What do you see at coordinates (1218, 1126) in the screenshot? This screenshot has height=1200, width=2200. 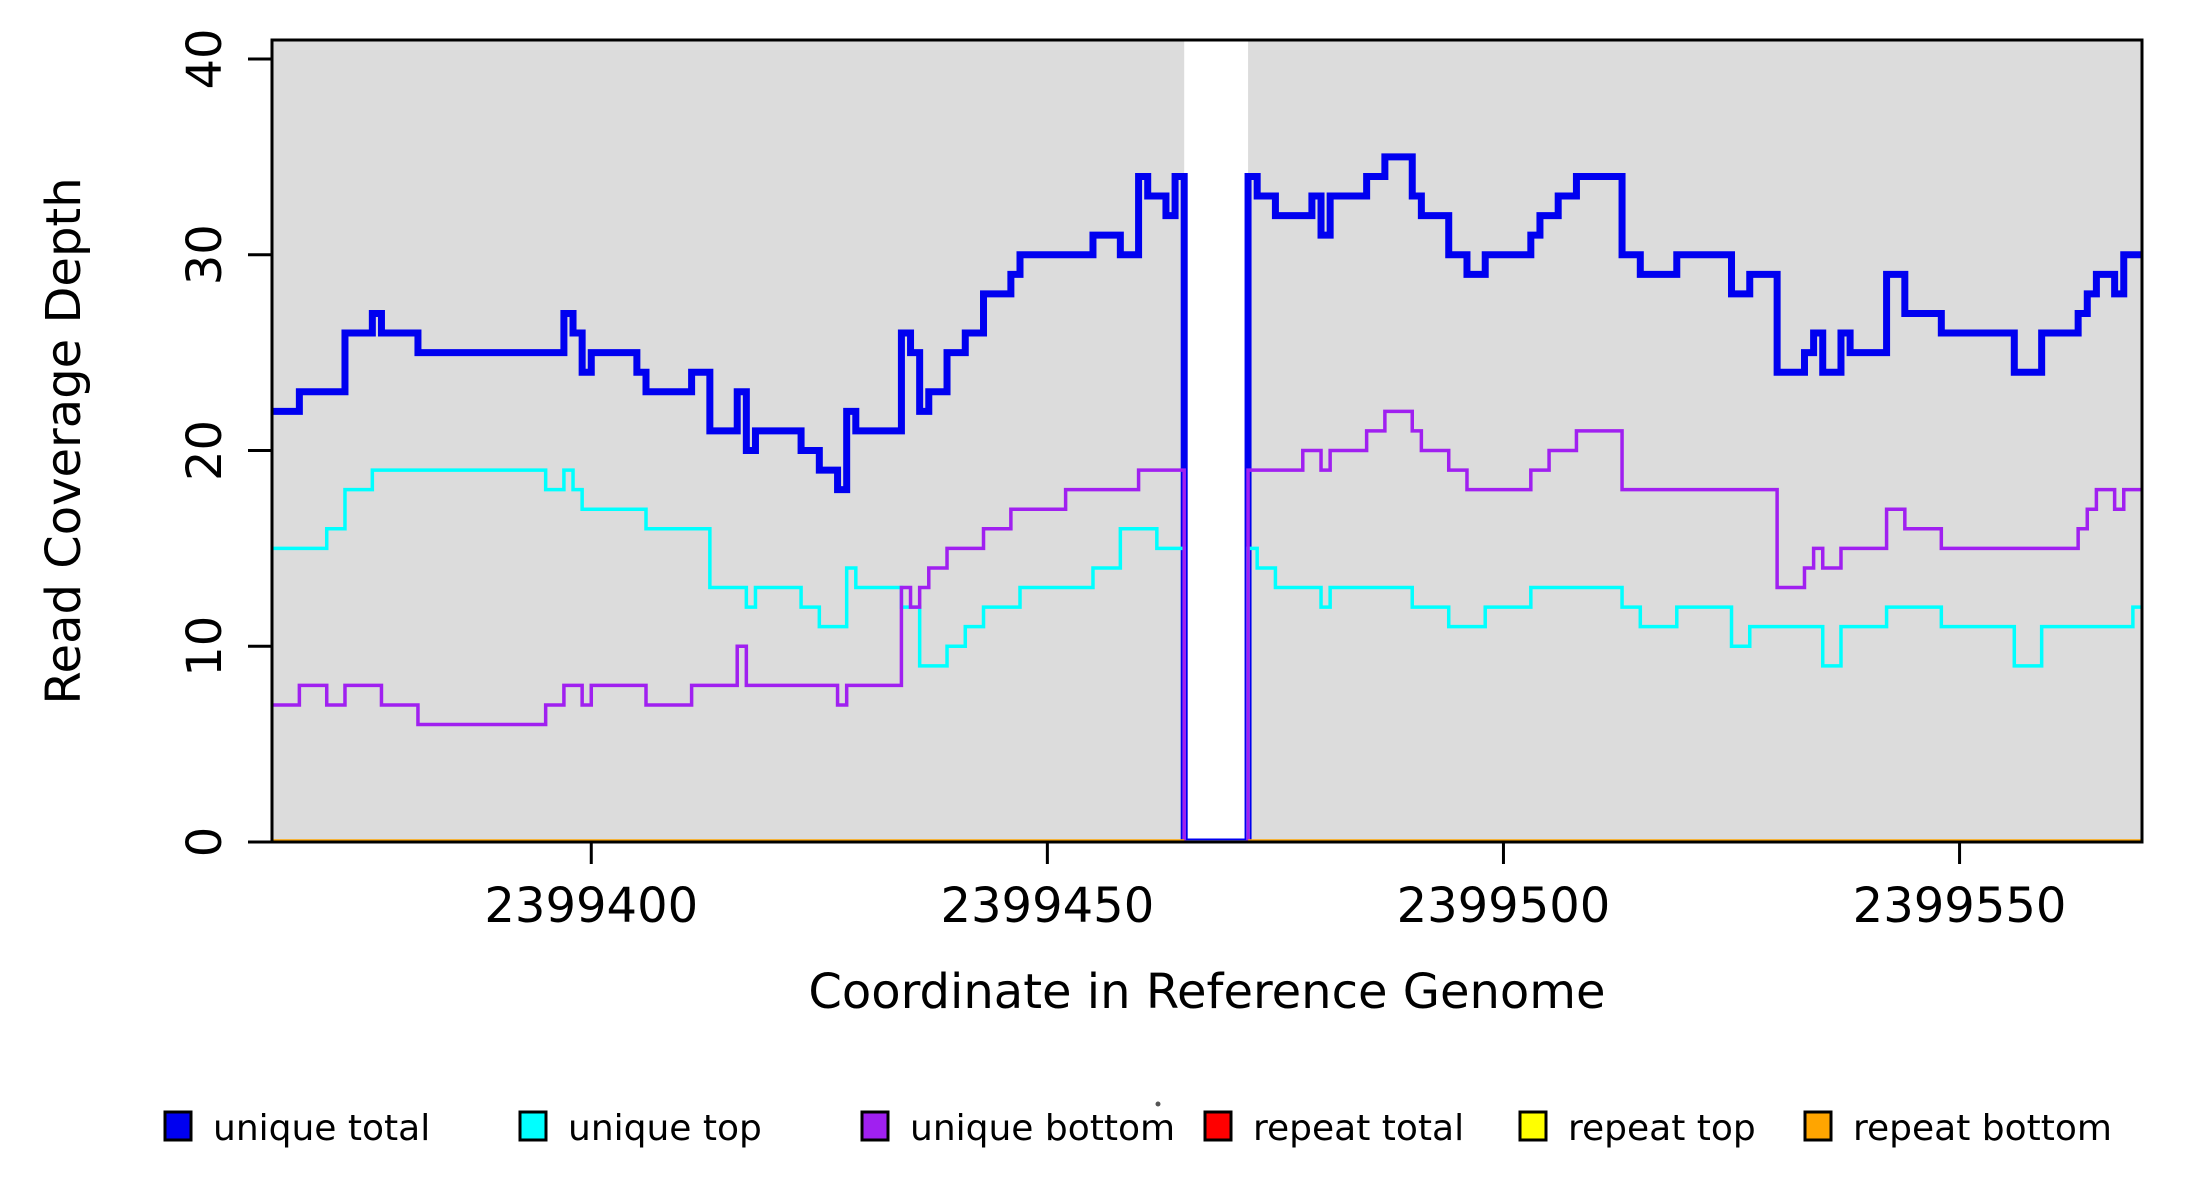 I see `legend-swatch-repeat-total` at bounding box center [1218, 1126].